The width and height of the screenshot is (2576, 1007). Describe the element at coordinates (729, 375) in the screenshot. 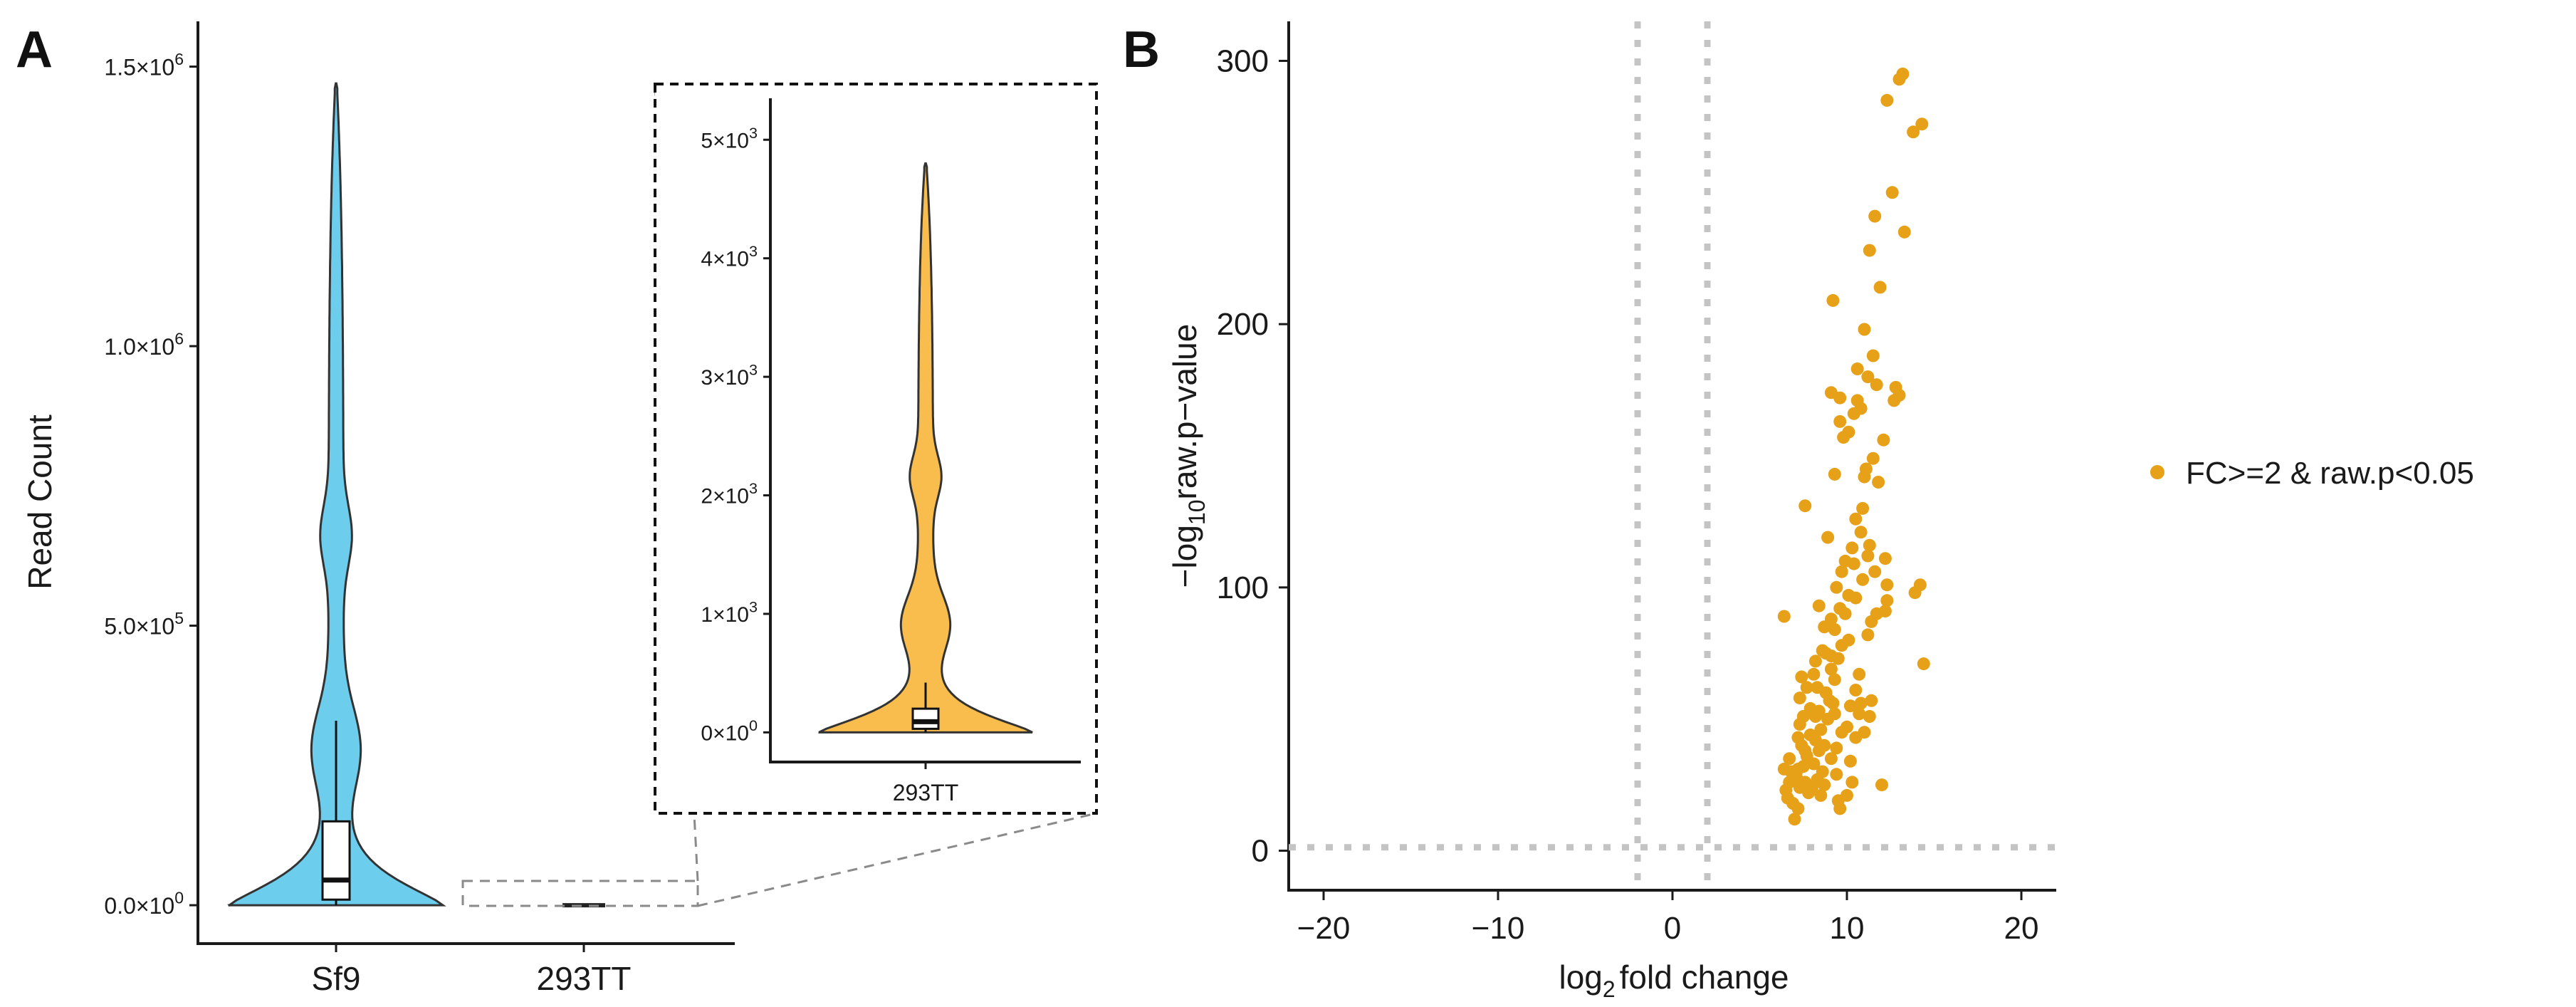

I see `inset-y-tick-label-3: 3×10³` at that location.